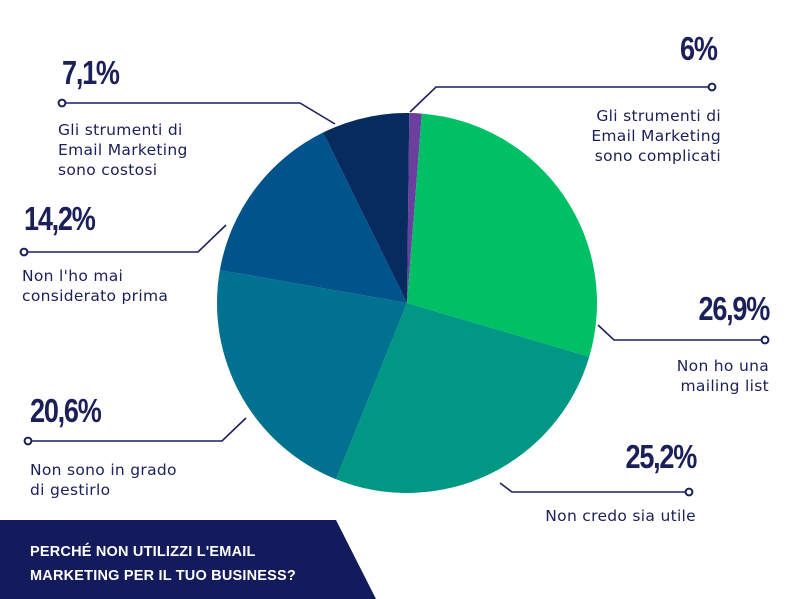 This screenshot has width=799, height=599. Describe the element at coordinates (722, 376) in the screenshot. I see `slice-category-label: Non ho una mailing list` at that location.